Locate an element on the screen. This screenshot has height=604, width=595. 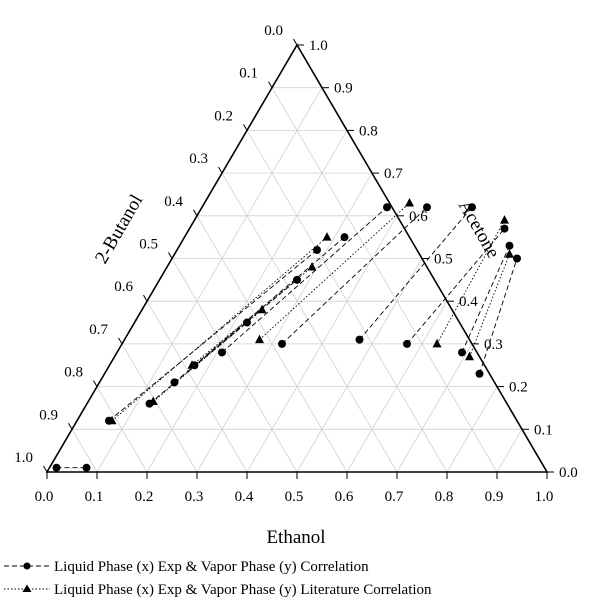
left-tick-label-4: 0.4 is located at coordinates (173, 202).